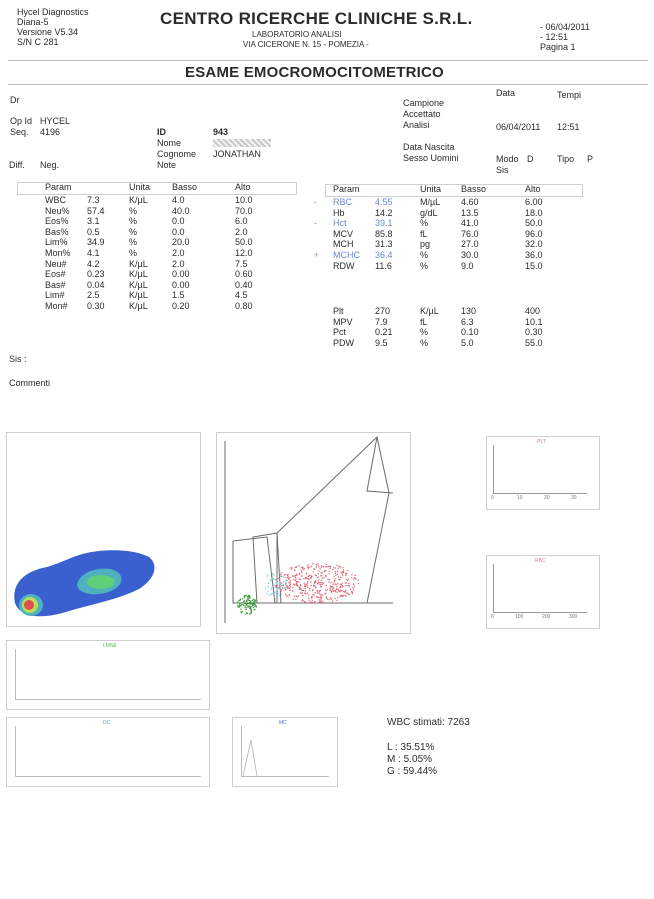 The image size is (654, 899). I want to click on left-row-value: 0.5, so click(93, 231).